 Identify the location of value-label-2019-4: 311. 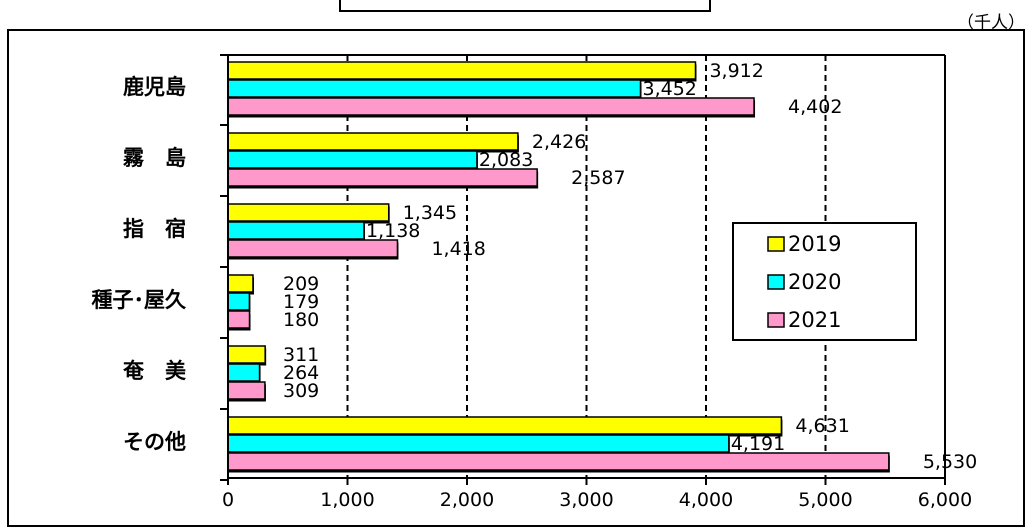
(301, 355).